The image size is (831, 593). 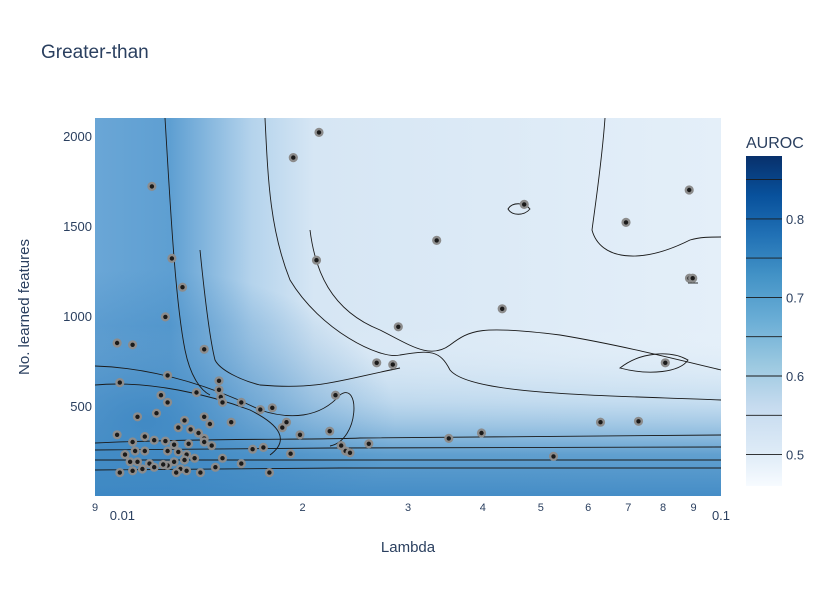 I want to click on x-axis: 9 0.01 2 3 4 5 6 7 8 9 0.1, so click(x=411, y=512).